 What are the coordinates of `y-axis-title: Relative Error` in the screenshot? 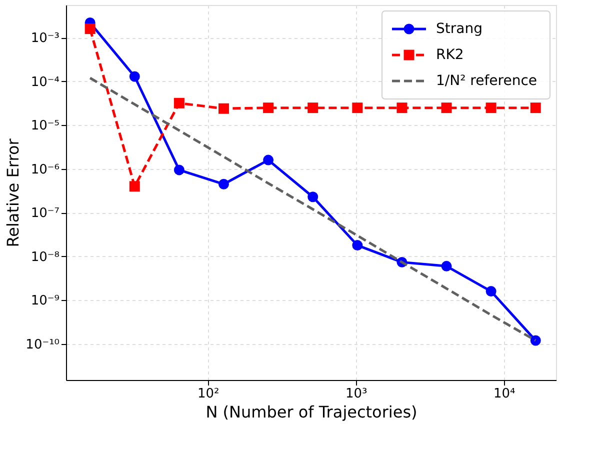 It's located at (13, 193).